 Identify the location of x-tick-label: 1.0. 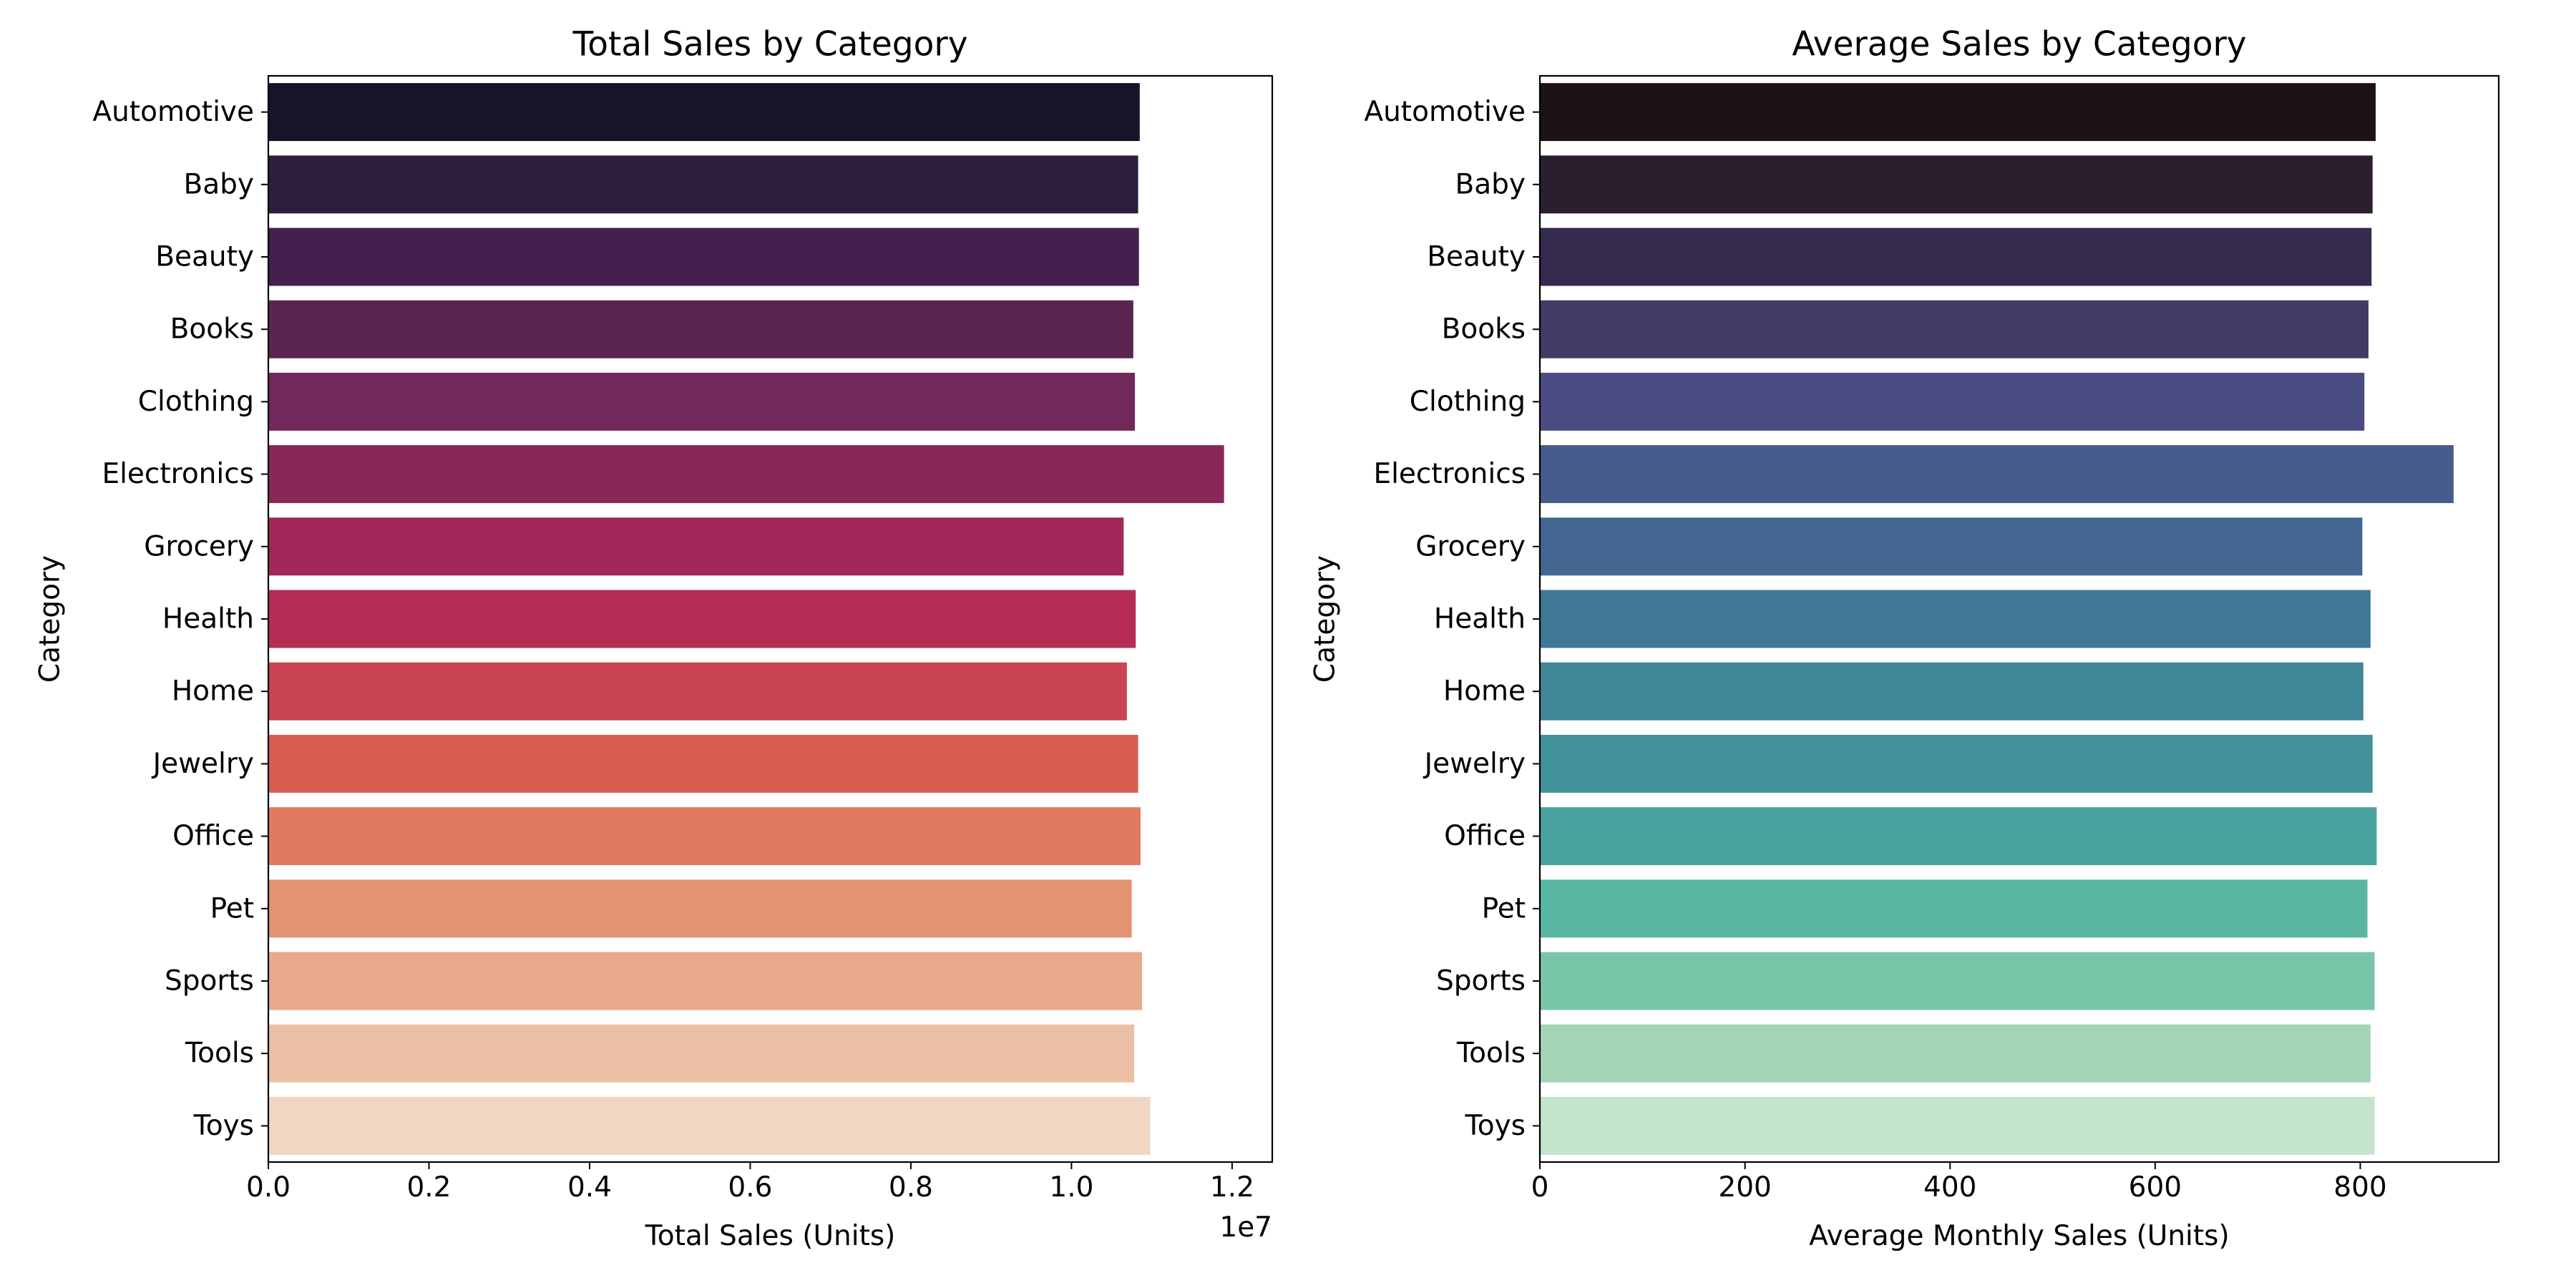
(1071, 1187).